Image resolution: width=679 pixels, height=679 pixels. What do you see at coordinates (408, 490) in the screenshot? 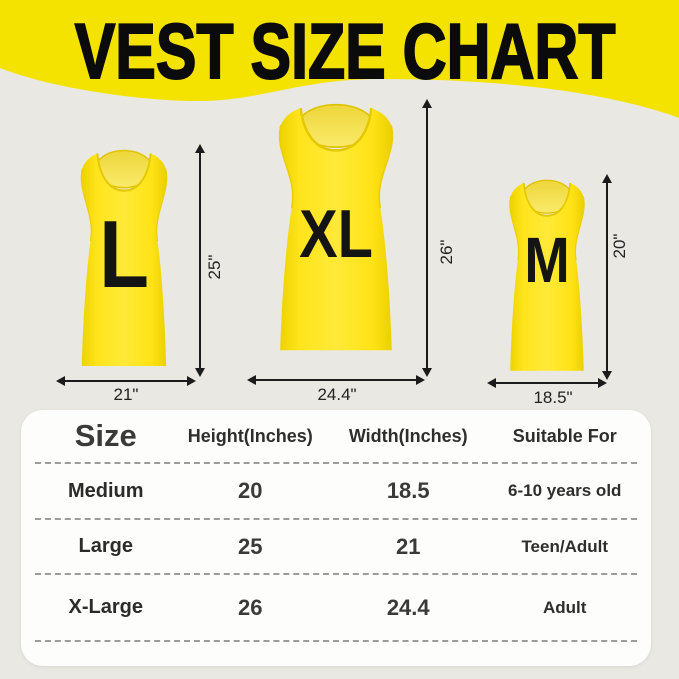
I see `cell-width: 18.5` at bounding box center [408, 490].